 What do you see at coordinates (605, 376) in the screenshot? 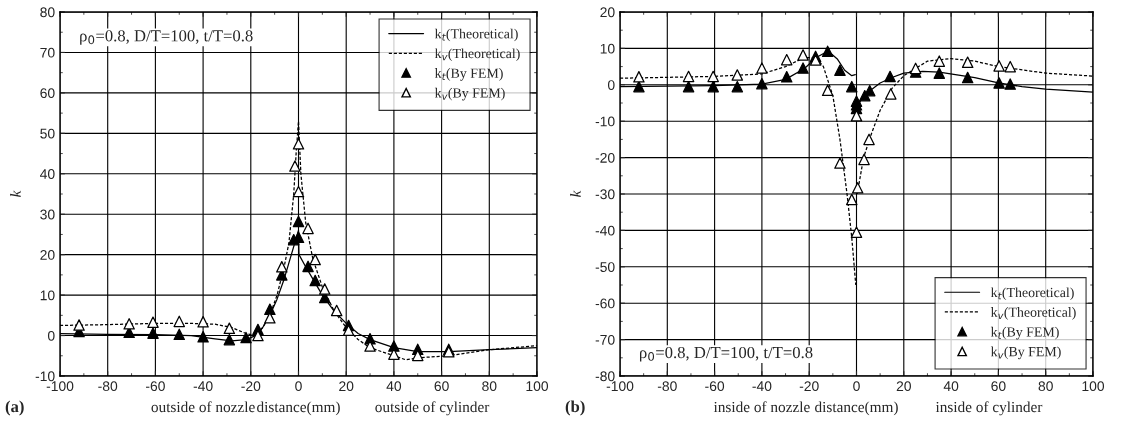
I see `y-tick-label: -80` at bounding box center [605, 376].